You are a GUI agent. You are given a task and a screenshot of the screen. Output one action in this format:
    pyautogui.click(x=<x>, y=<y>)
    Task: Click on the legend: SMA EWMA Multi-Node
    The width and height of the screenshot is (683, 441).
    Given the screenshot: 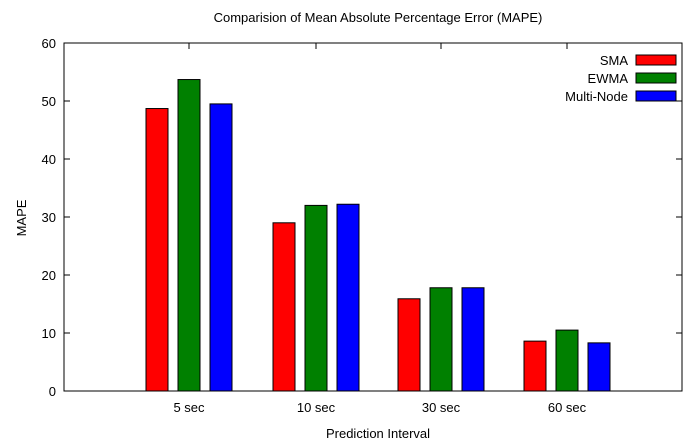 What is the action you would take?
    pyautogui.click(x=621, y=78)
    